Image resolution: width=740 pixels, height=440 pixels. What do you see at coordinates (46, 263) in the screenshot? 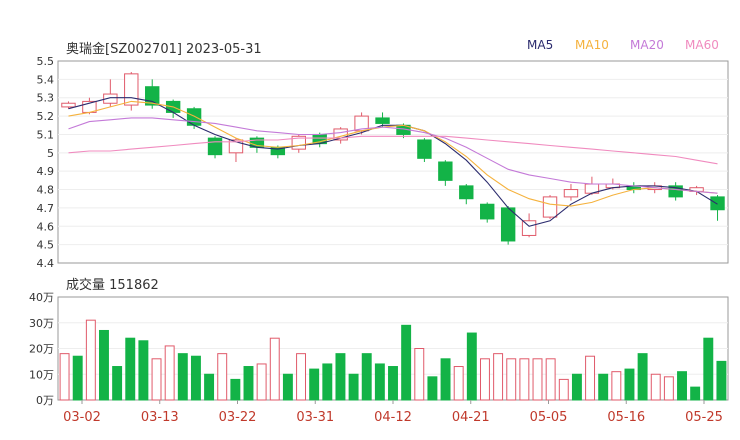
I see `price-tick-label: 4.4` at bounding box center [46, 263].